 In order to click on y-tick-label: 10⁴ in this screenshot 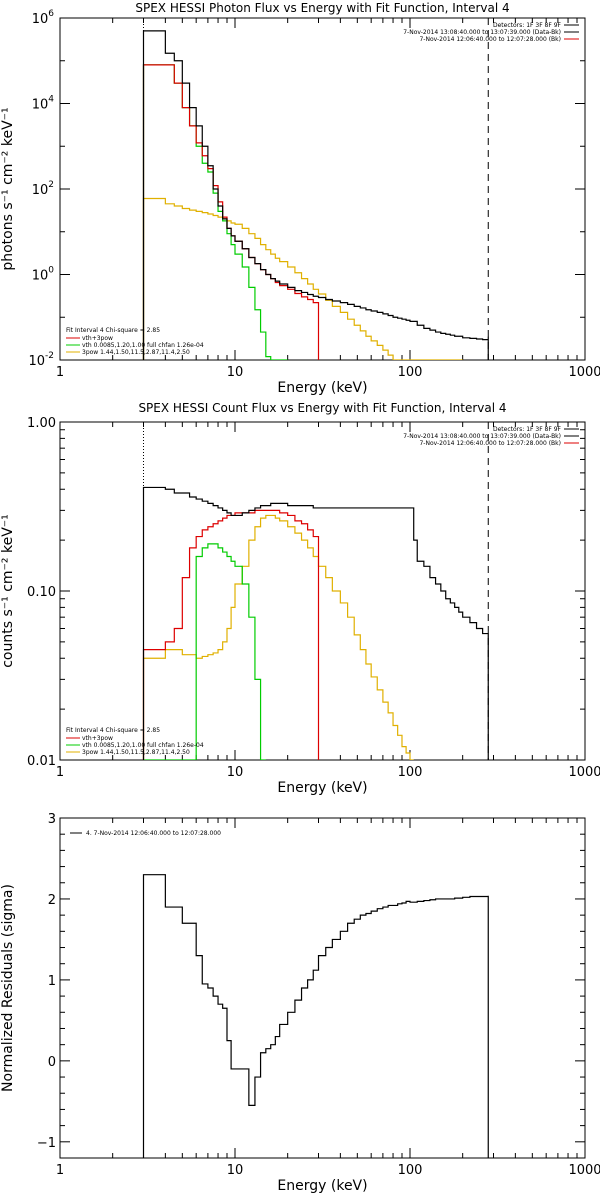, I will do `click(43, 104)`.